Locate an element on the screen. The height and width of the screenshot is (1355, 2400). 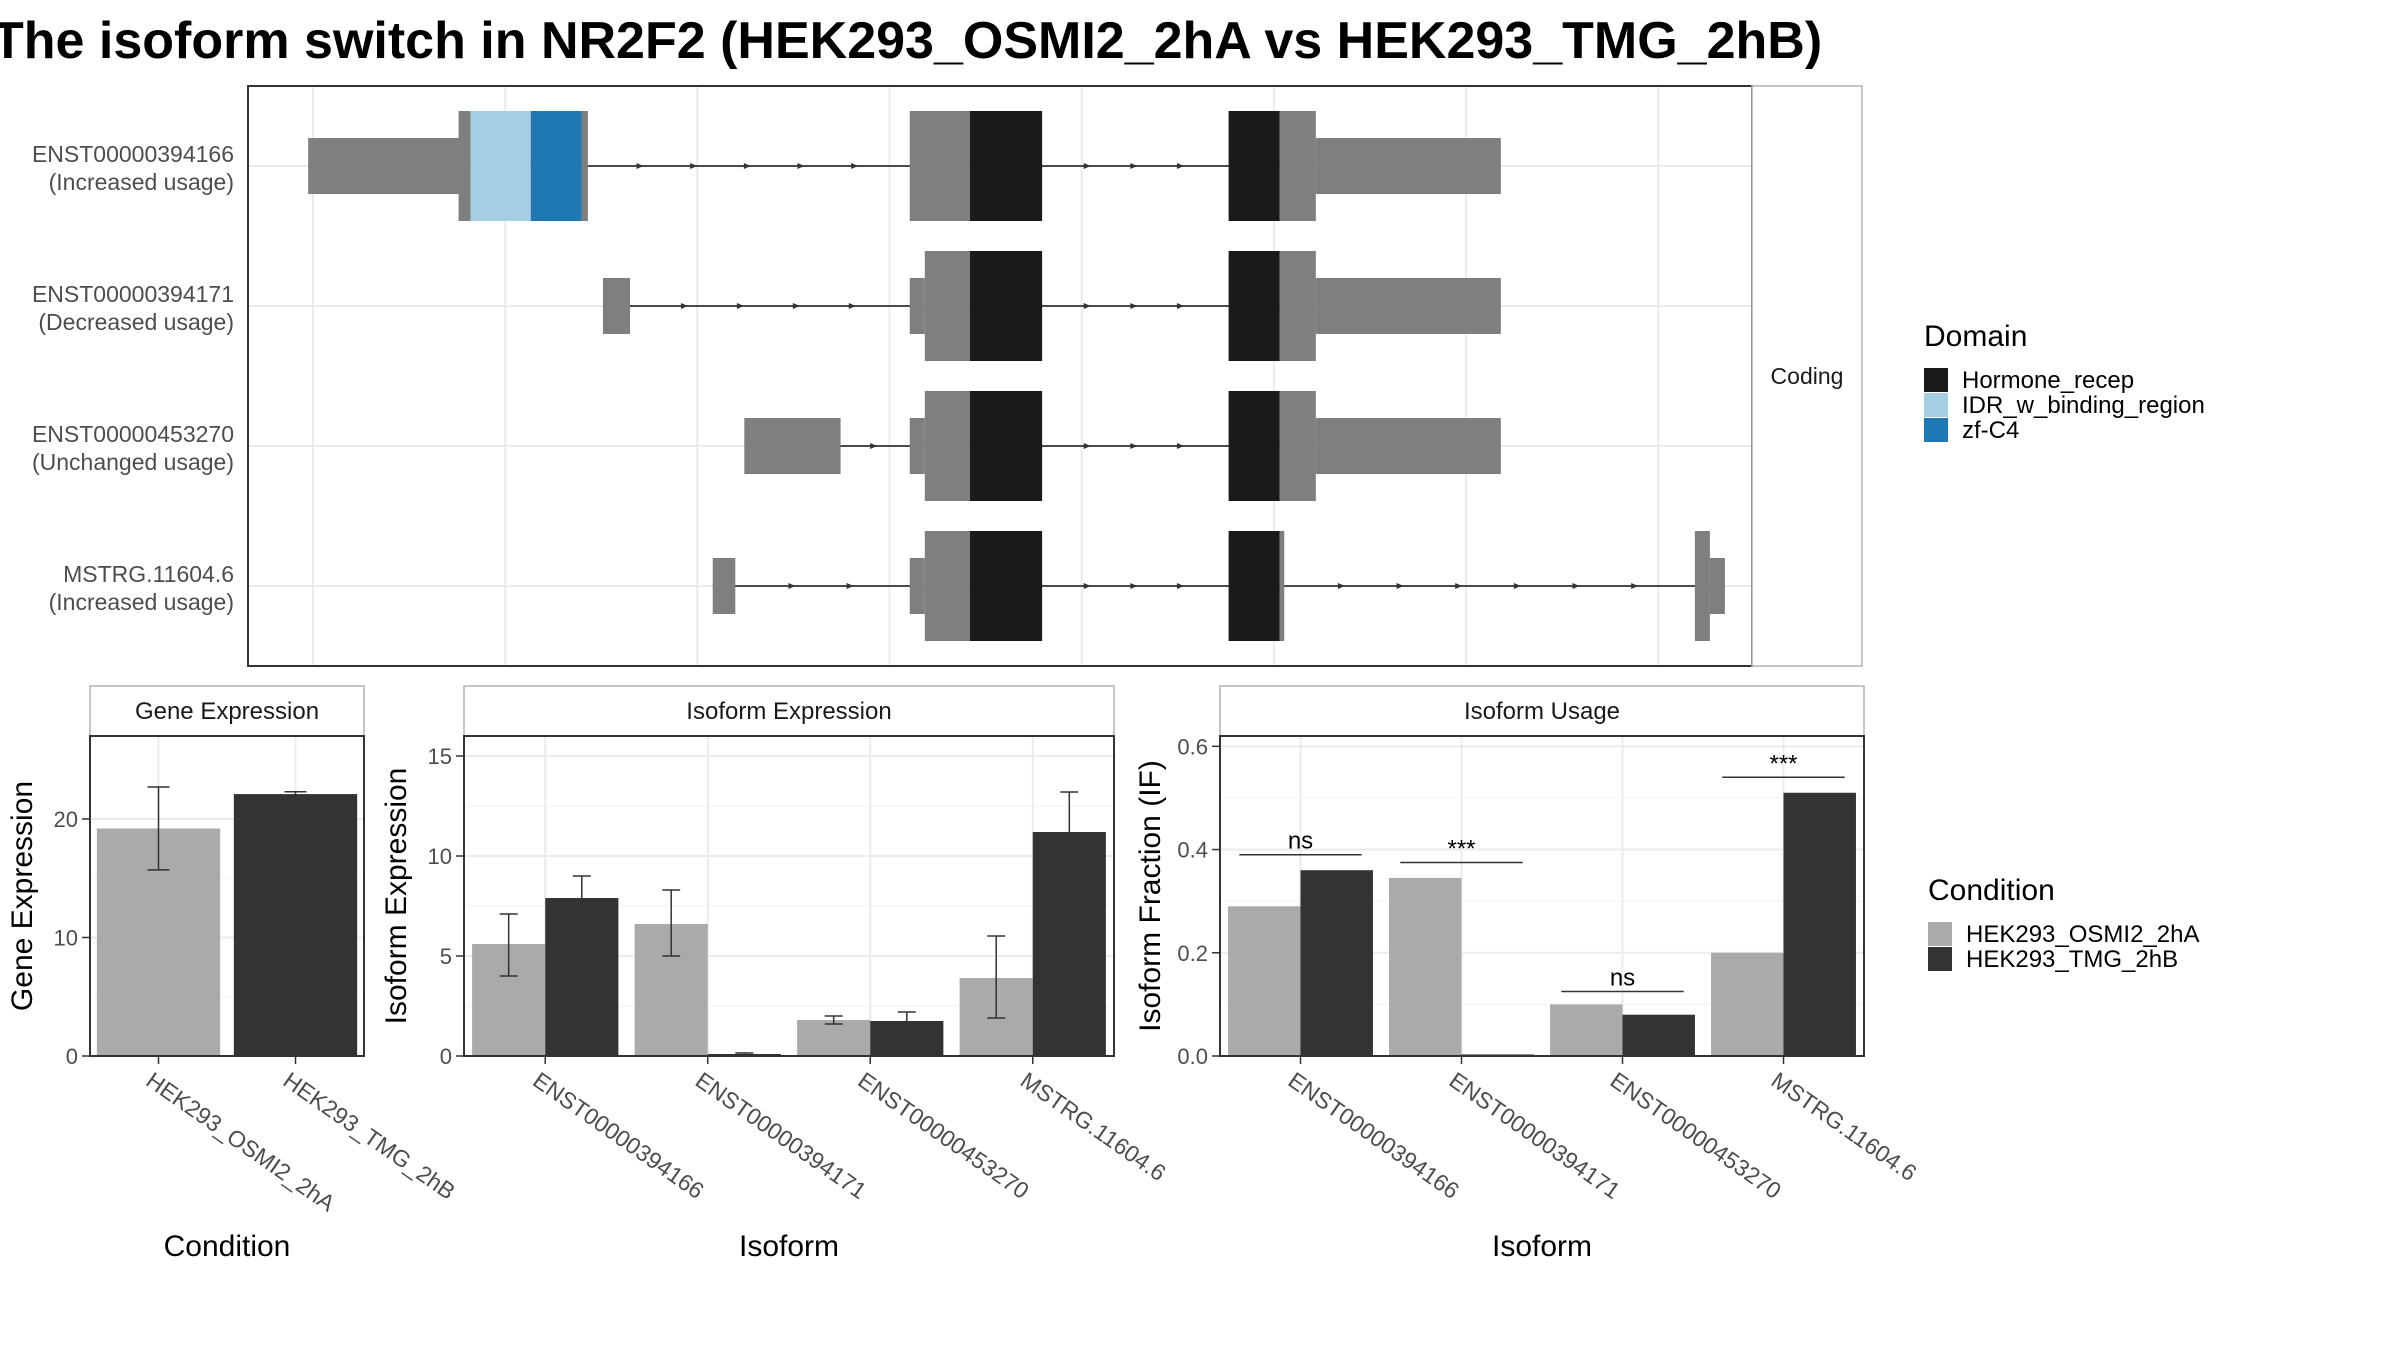
y-tick-label: 0.4 is located at coordinates (1192, 850).